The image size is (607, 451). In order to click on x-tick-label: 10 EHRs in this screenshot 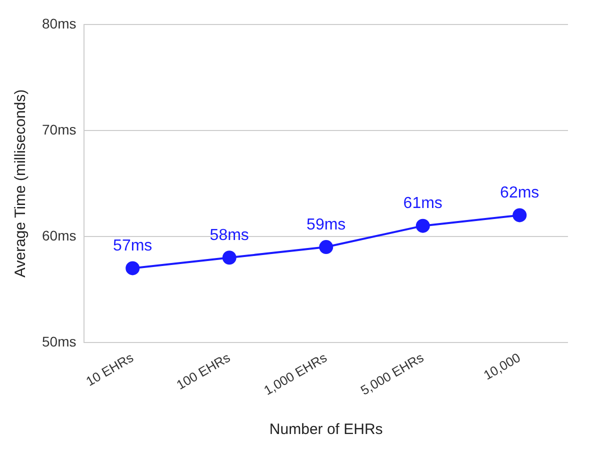, I will do `click(109, 369)`.